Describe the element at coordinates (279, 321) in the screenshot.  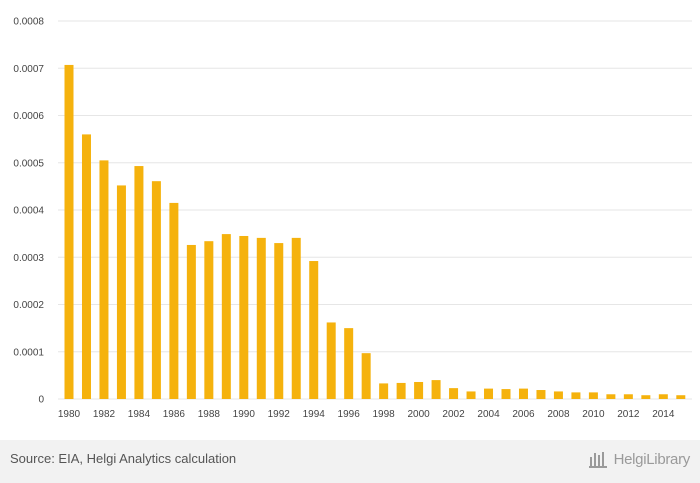
I see `bar-1992` at that location.